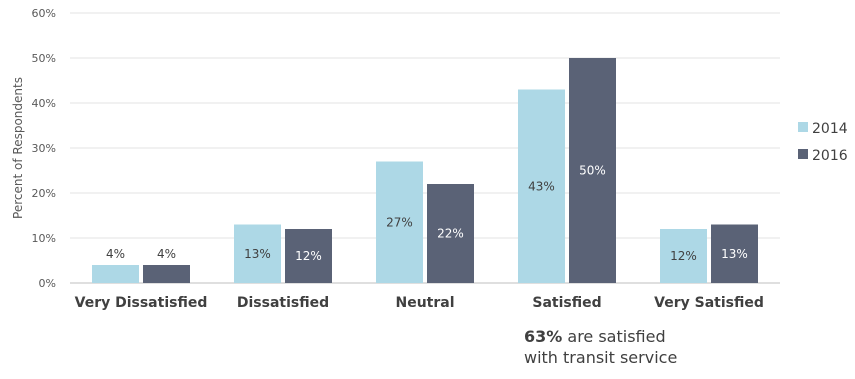  I want to click on bar-2014-very-dissatisfied, so click(115, 274).